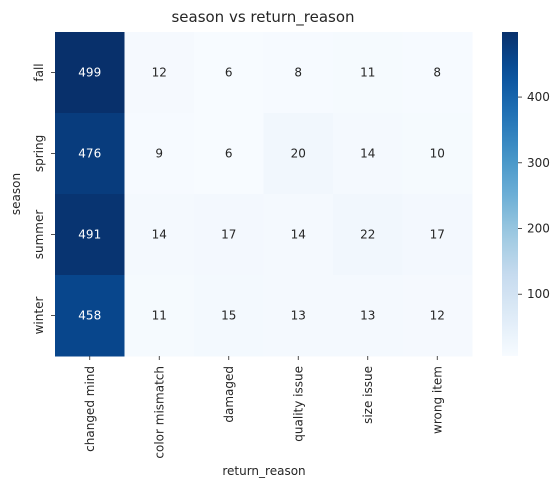 The width and height of the screenshot is (560, 490). What do you see at coordinates (39, 153) in the screenshot?
I see `y-tick-label: spring` at bounding box center [39, 153].